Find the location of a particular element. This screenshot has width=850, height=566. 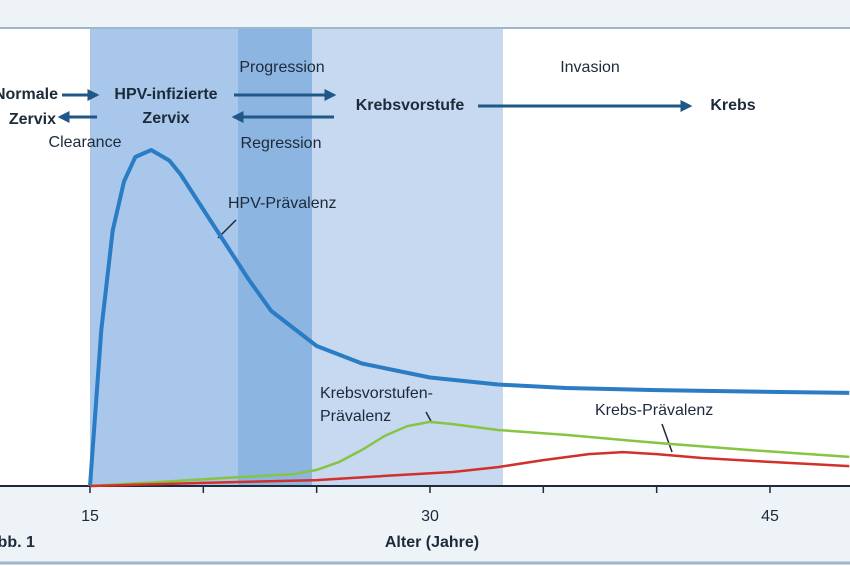

series-label: Krebs-Prävalenz is located at coordinates (654, 410).